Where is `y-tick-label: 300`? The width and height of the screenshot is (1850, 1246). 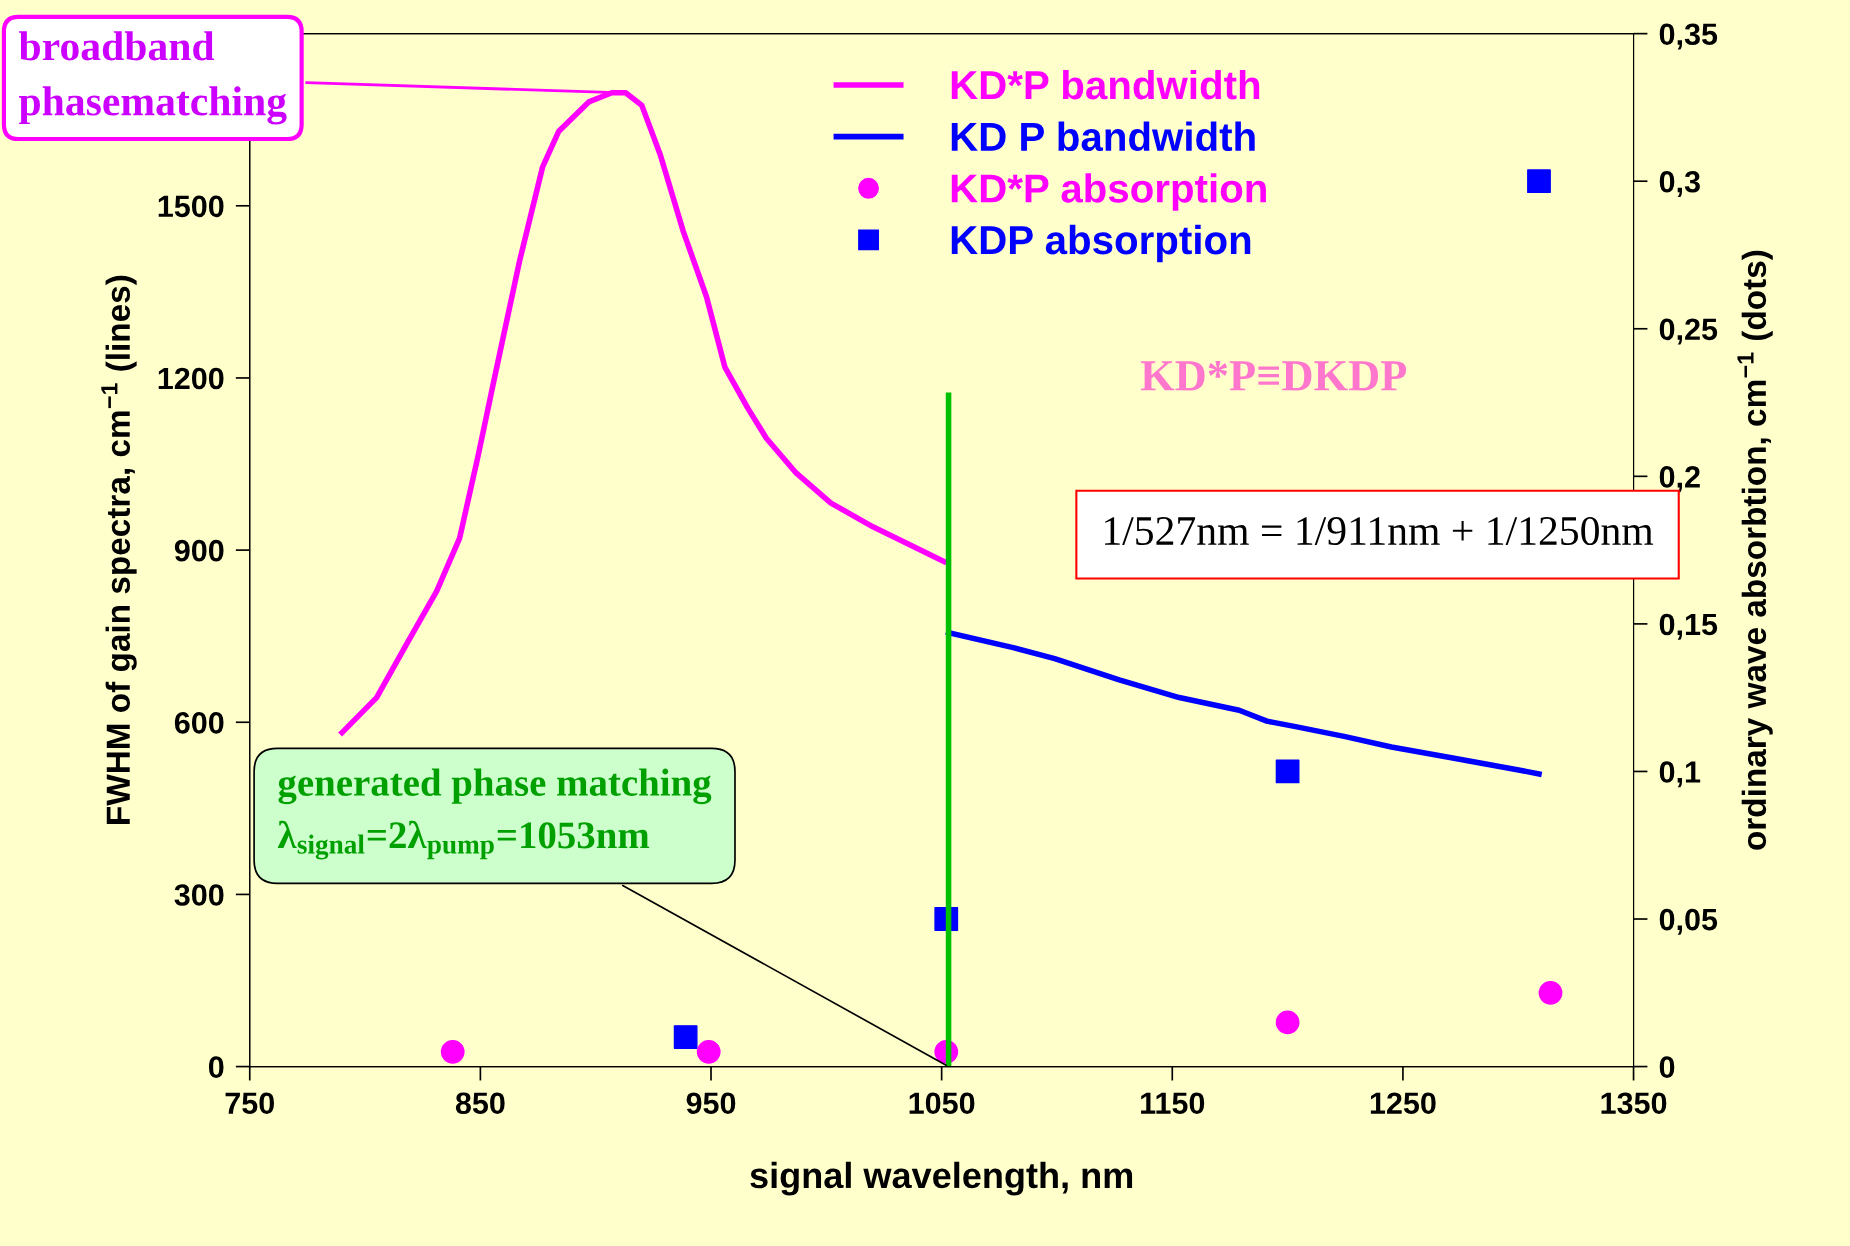
y-tick-label: 300 is located at coordinates (199, 895).